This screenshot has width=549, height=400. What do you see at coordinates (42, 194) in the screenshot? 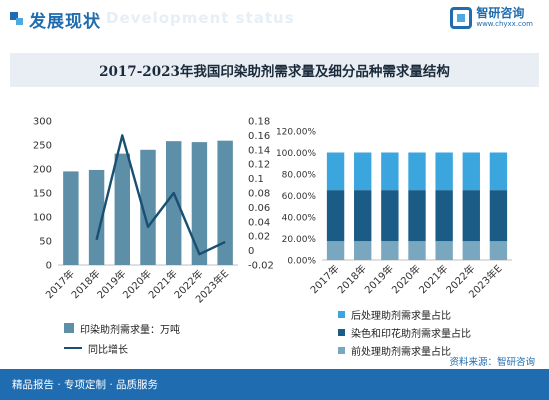
I see `left-axis-tick-label: 150` at bounding box center [42, 194].